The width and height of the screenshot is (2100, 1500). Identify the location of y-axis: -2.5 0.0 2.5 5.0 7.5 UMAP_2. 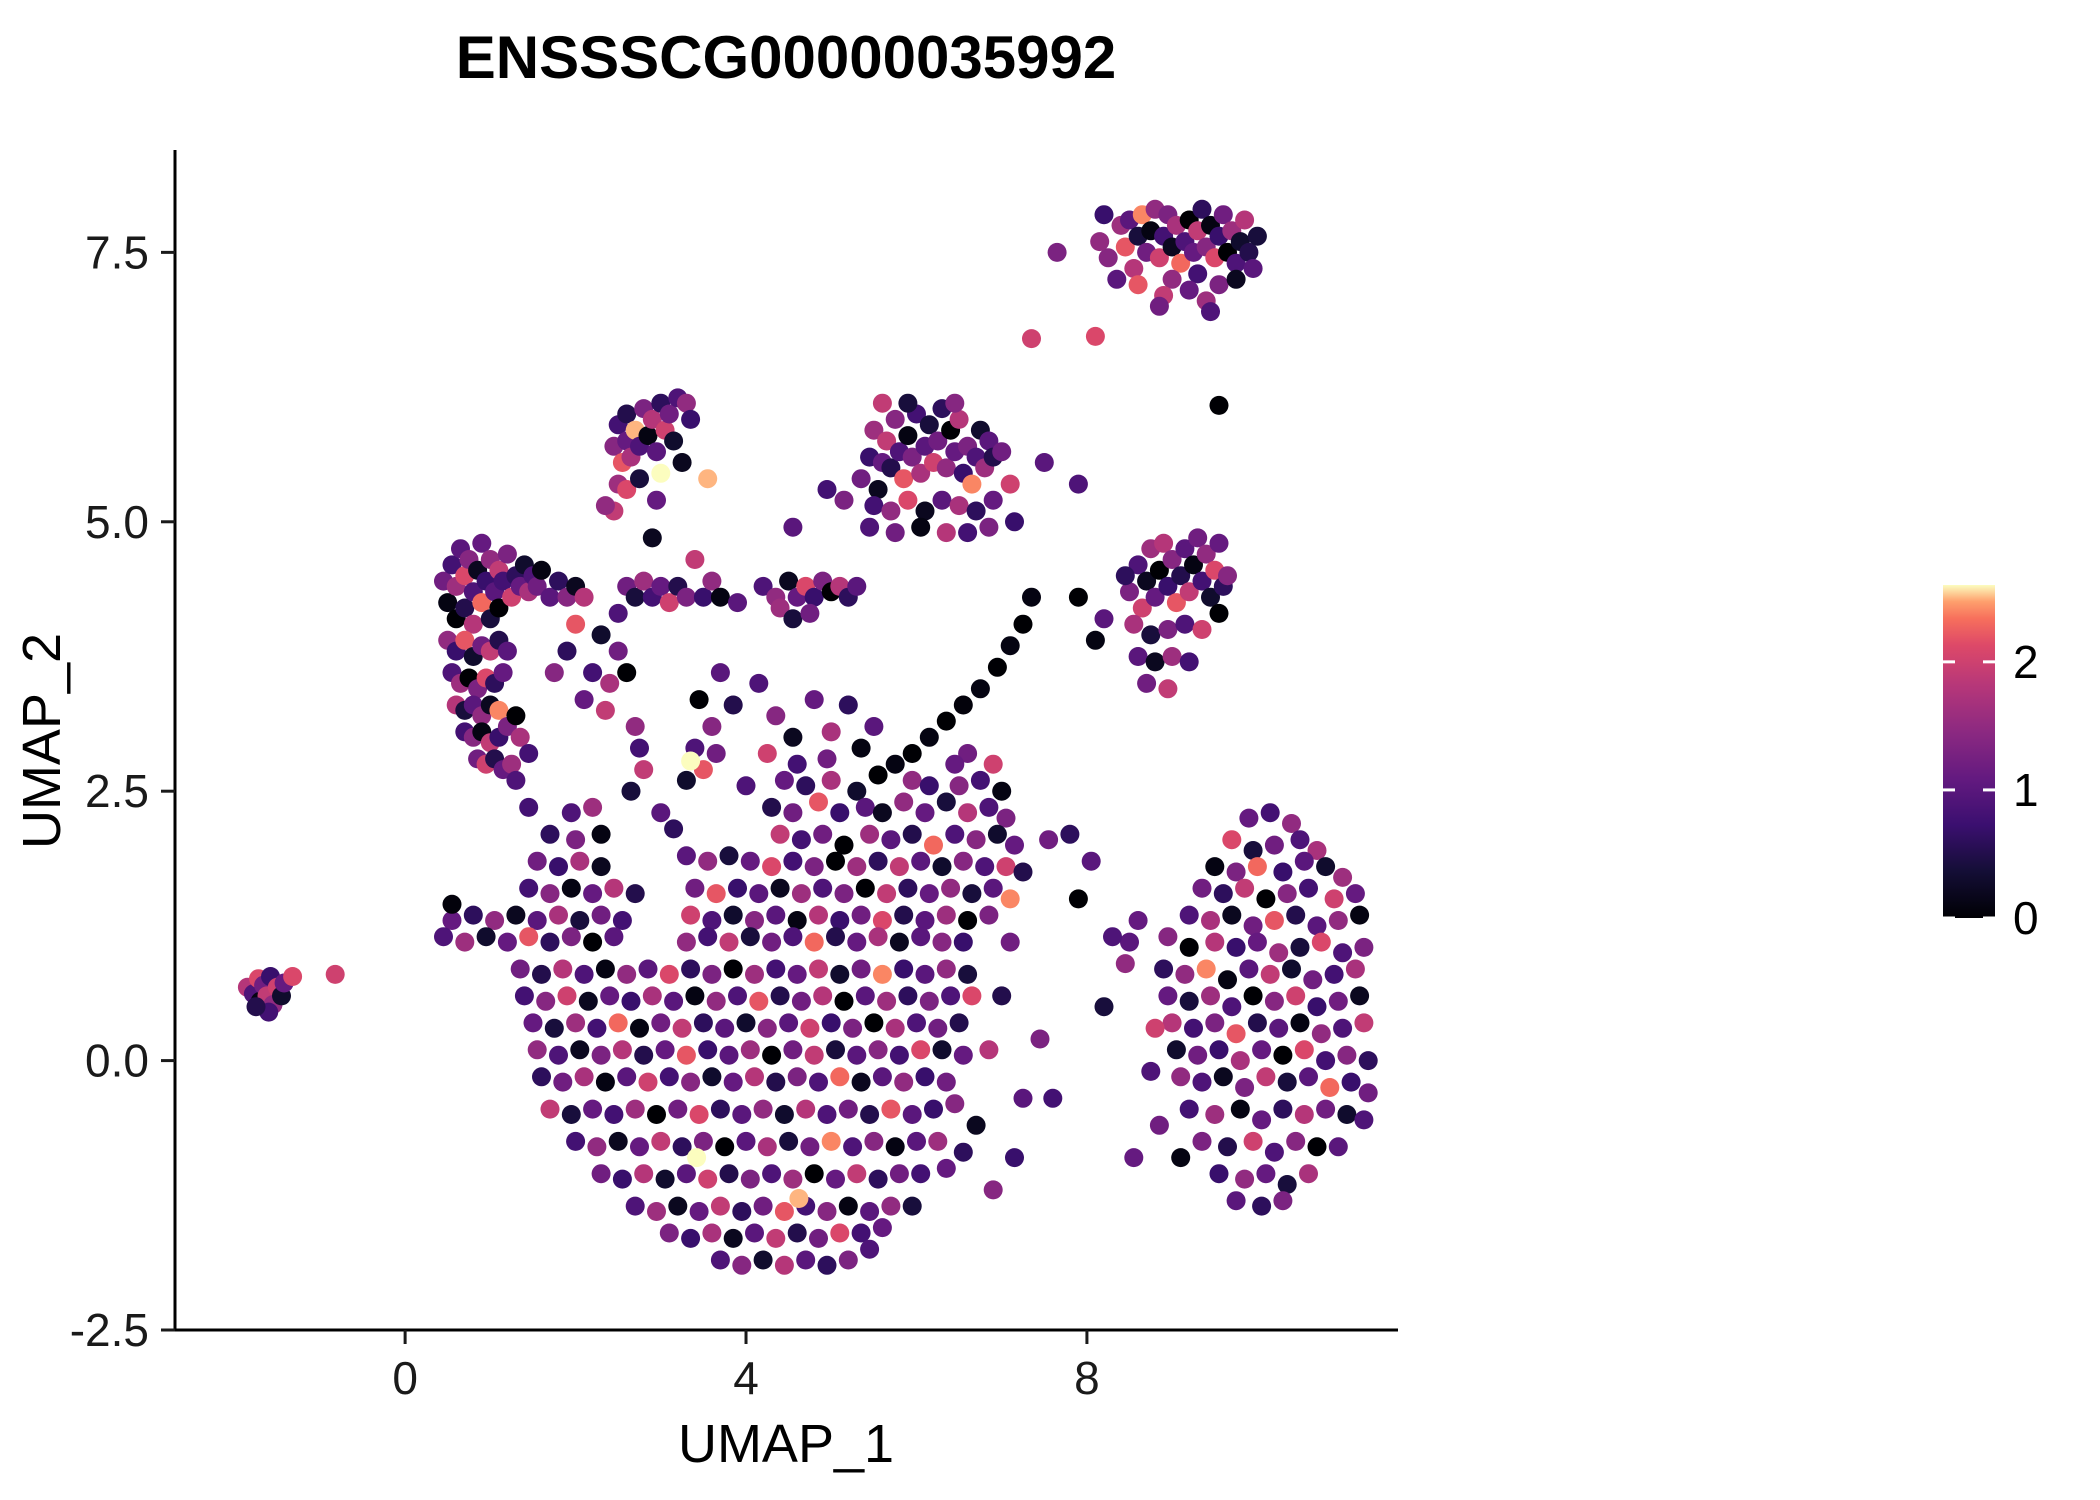
(94, 753).